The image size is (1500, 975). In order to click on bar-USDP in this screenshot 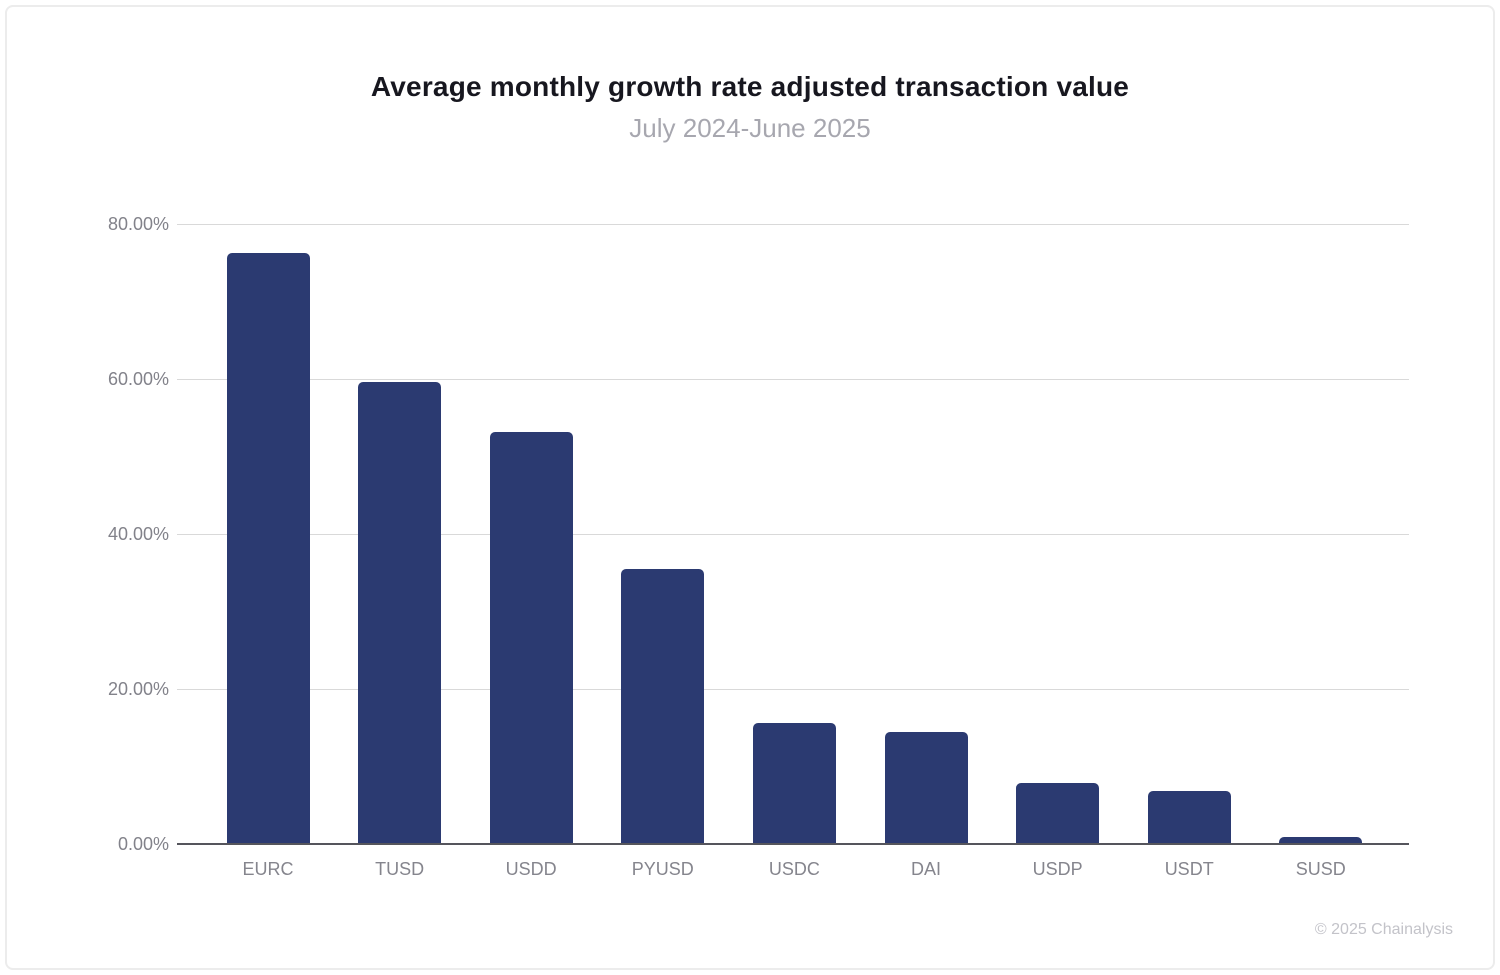, I will do `click(1058, 813)`.